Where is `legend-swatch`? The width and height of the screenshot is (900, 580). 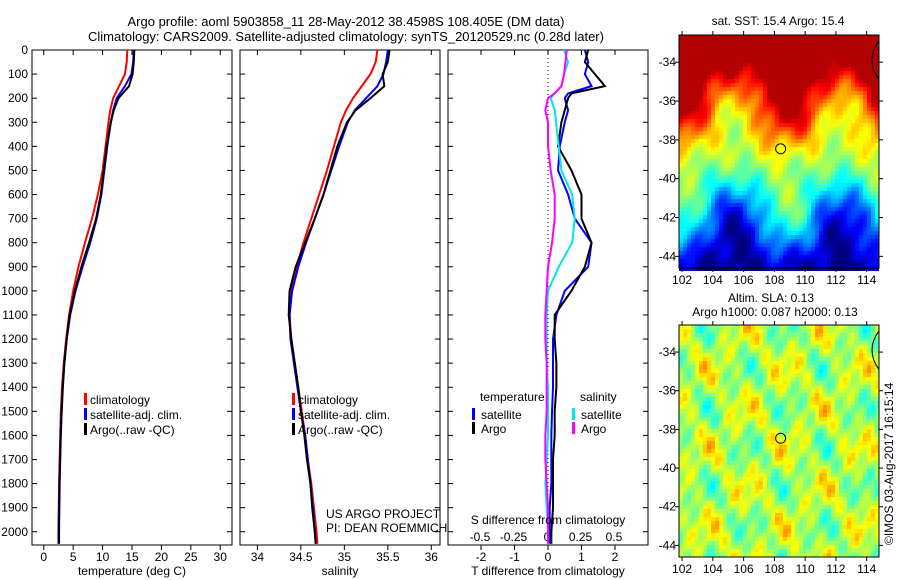 legend-swatch is located at coordinates (293, 429).